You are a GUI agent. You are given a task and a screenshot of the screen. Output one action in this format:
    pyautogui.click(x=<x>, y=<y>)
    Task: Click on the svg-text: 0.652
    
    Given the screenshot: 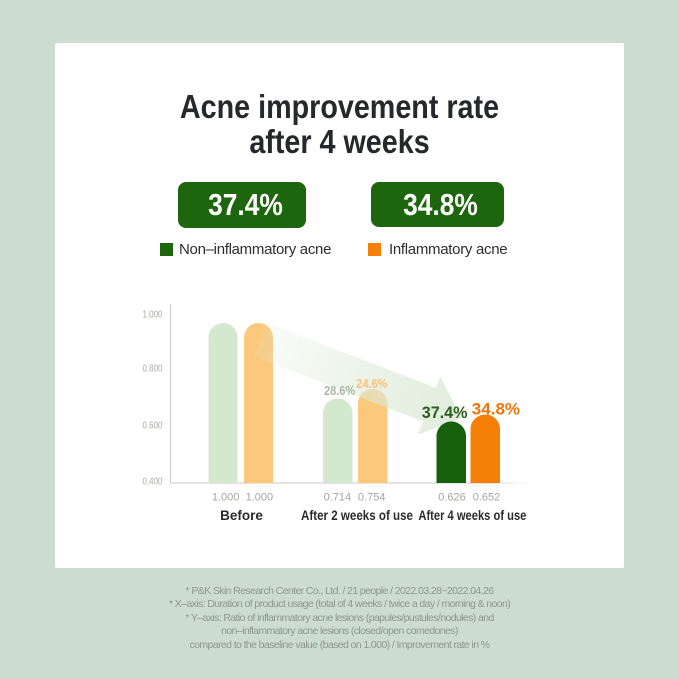 What is the action you would take?
    pyautogui.click(x=487, y=498)
    